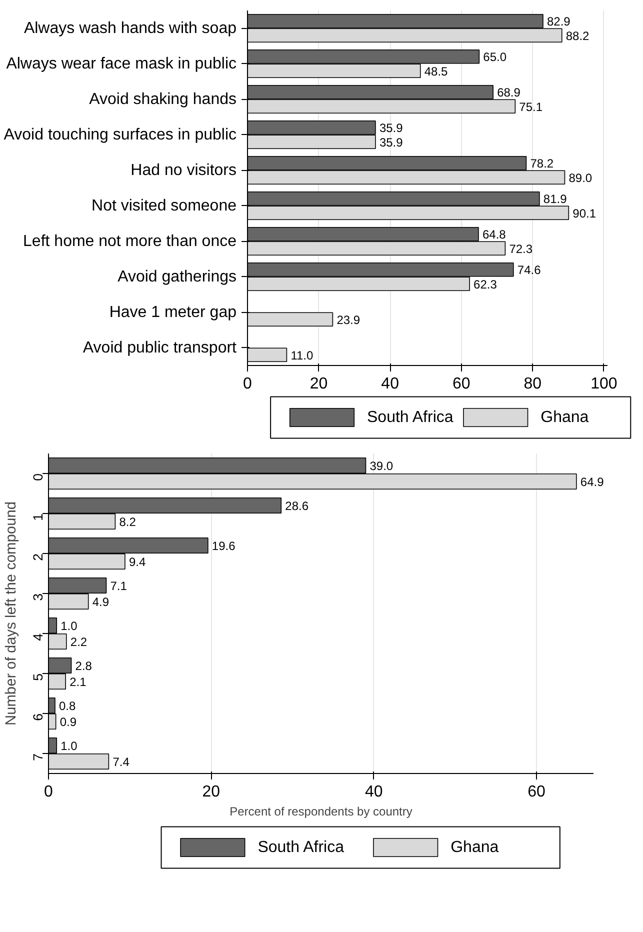 The image size is (643, 932). I want to click on data-label: 7.4, so click(121, 762).